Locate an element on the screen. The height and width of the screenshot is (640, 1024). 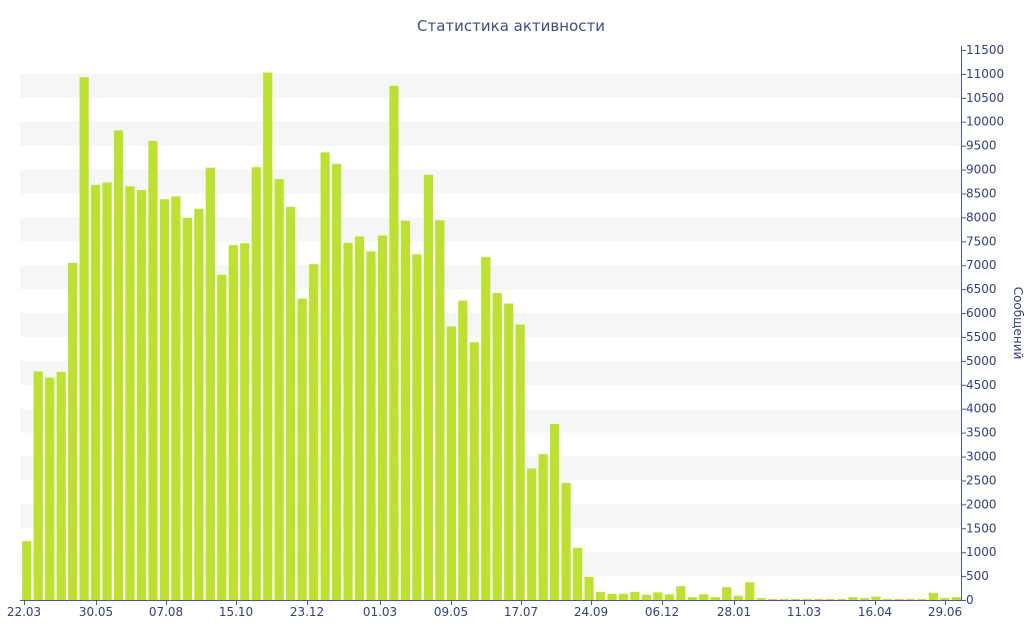
y-tick-label: 500 is located at coordinates (977, 576).